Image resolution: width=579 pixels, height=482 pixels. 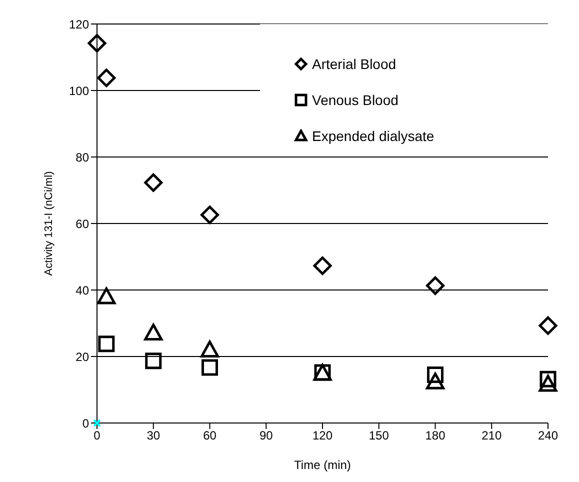 I want to click on y-tick-label: 100, so click(x=79, y=91).